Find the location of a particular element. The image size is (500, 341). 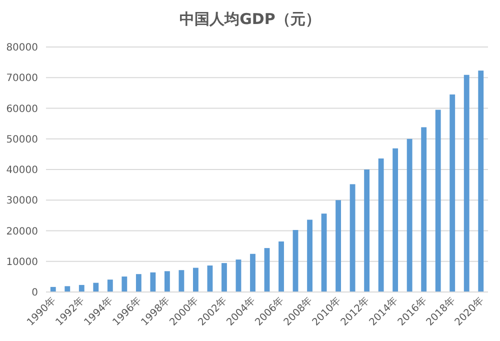

chart-title: 中国人均GDP（元） is located at coordinates (250, 19).